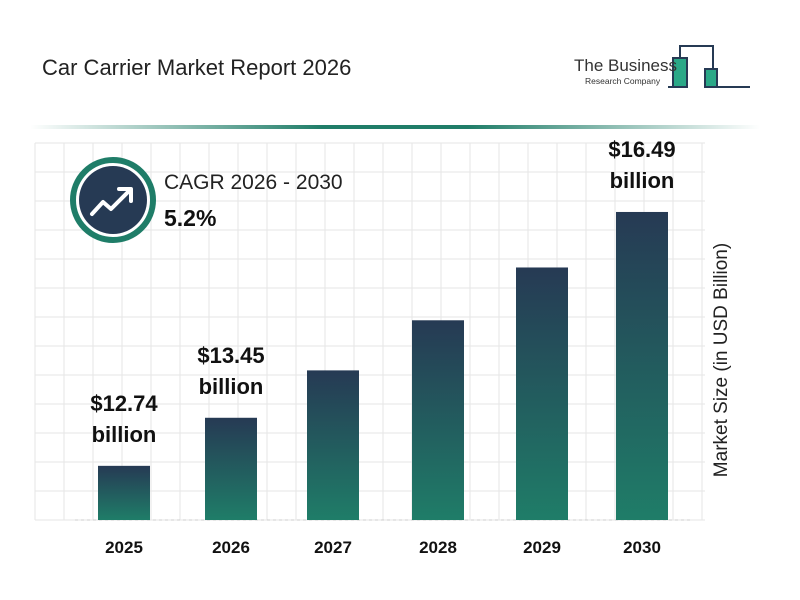  Describe the element at coordinates (197, 67) in the screenshot. I see `page-title: Car Carrier Market Report 2026` at that location.